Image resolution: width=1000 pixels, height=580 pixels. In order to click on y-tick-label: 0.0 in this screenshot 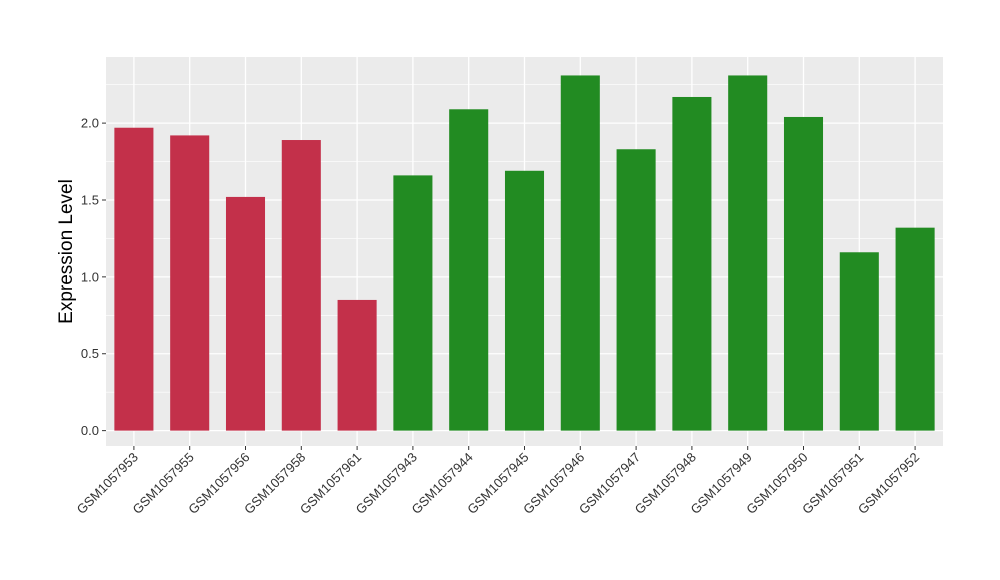, I will do `click(90, 430)`.